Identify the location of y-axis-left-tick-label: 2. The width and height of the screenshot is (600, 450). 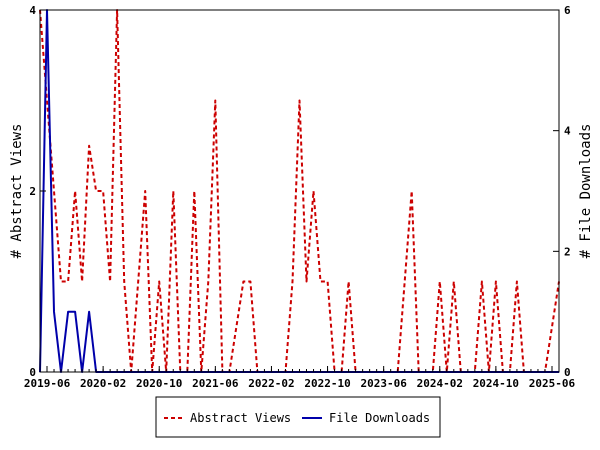
(32, 191).